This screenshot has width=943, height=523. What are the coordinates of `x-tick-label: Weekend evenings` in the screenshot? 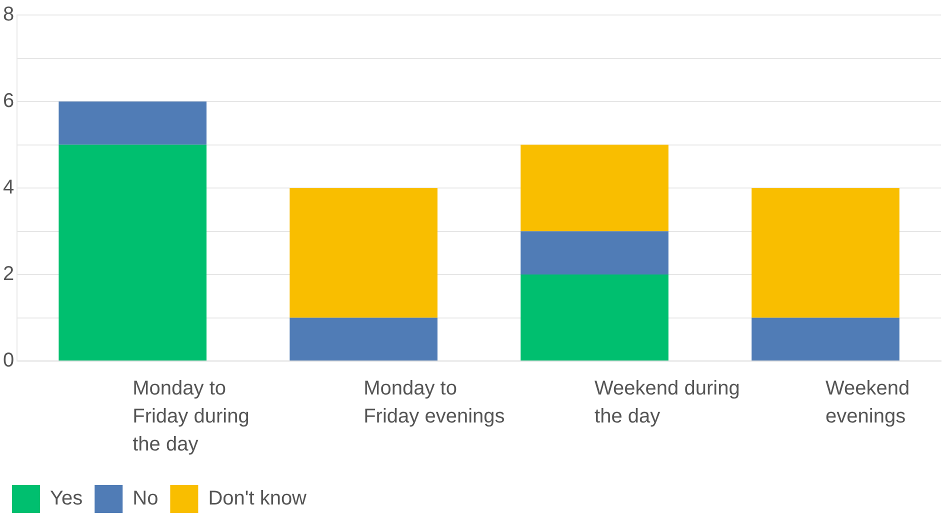 It's located at (868, 403).